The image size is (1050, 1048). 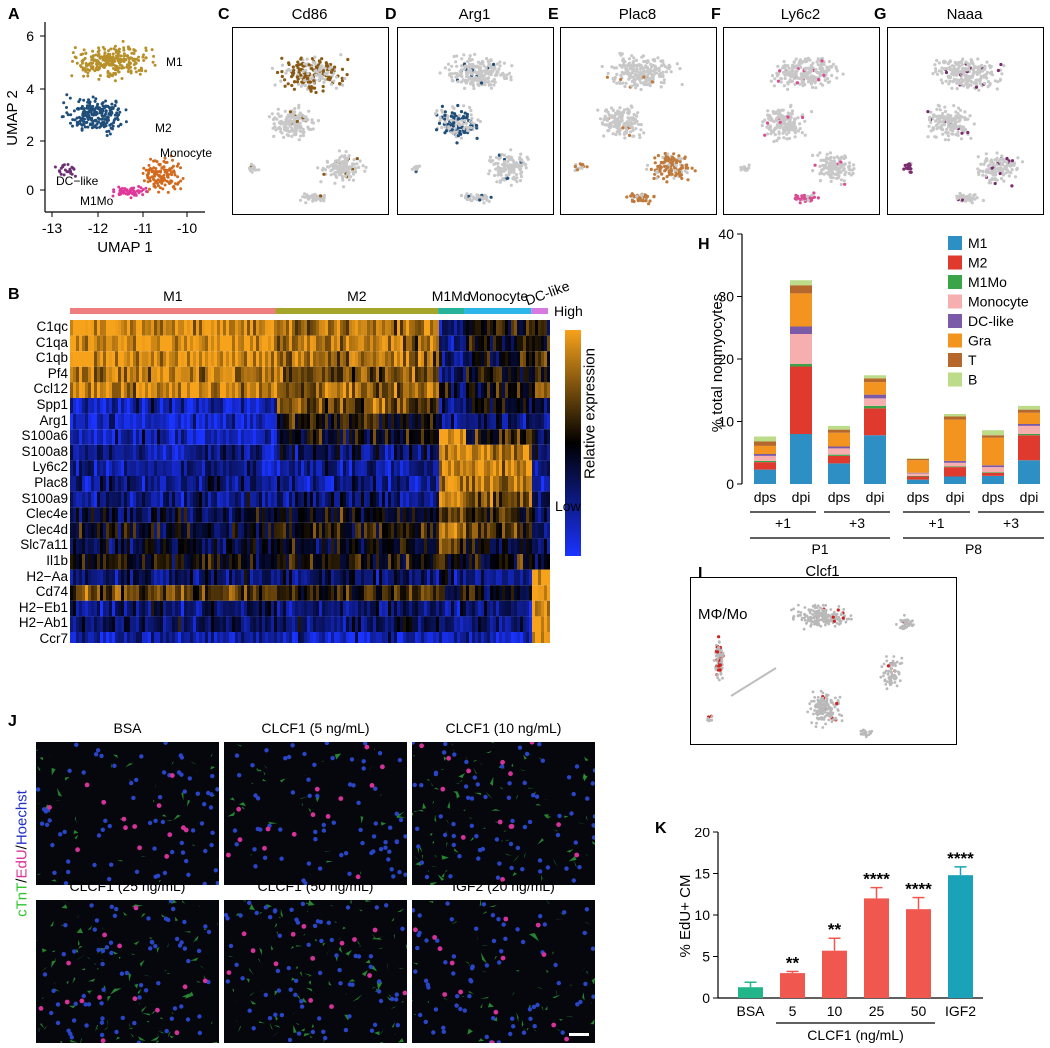 I want to click on feature-plot-cd86, so click(x=310, y=121).